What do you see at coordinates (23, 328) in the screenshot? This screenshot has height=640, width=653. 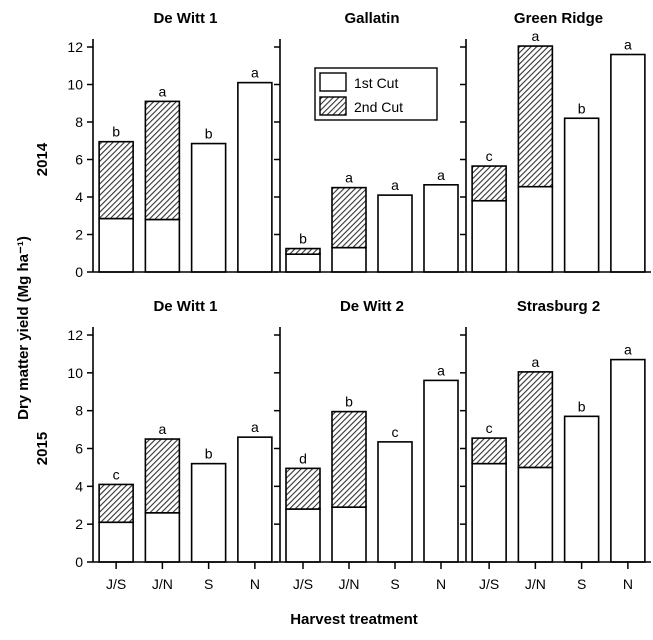 I see `y-axis-title: Dry matter yield (Mg ha⁻¹)` at bounding box center [23, 328].